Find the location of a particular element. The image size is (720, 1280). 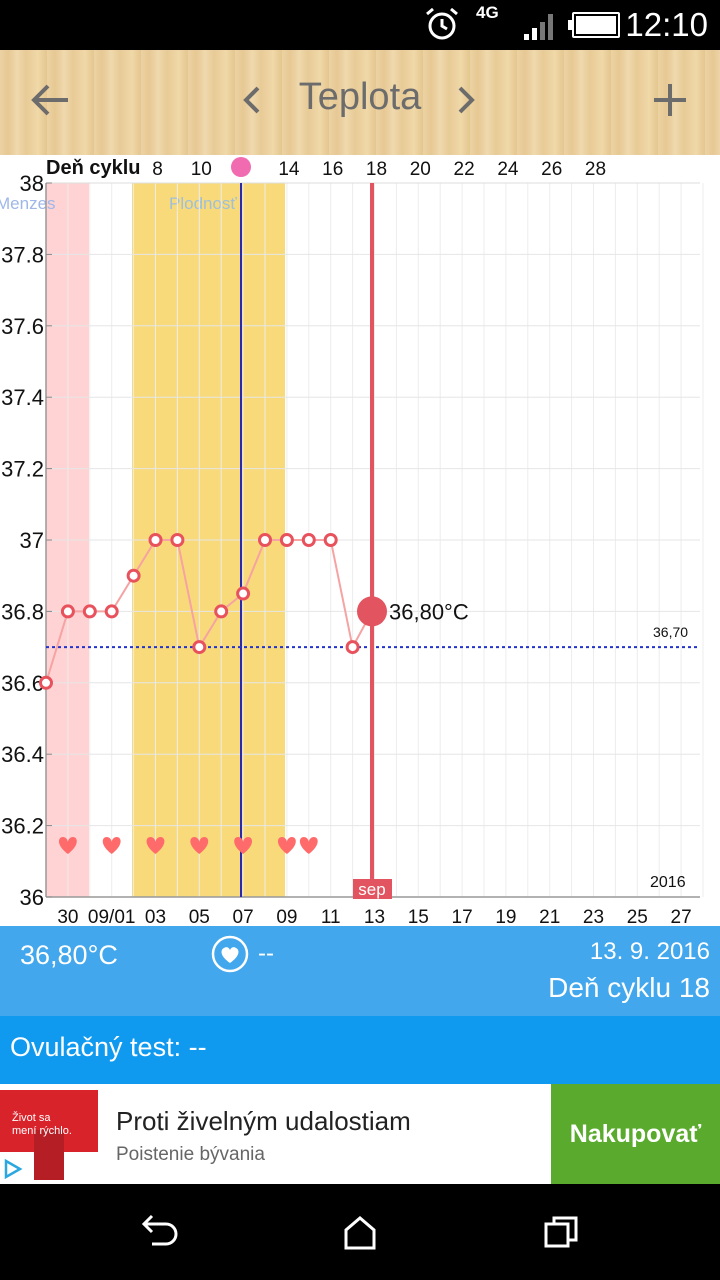

info-date: 13. 9. 2016 is located at coordinates (649, 951).